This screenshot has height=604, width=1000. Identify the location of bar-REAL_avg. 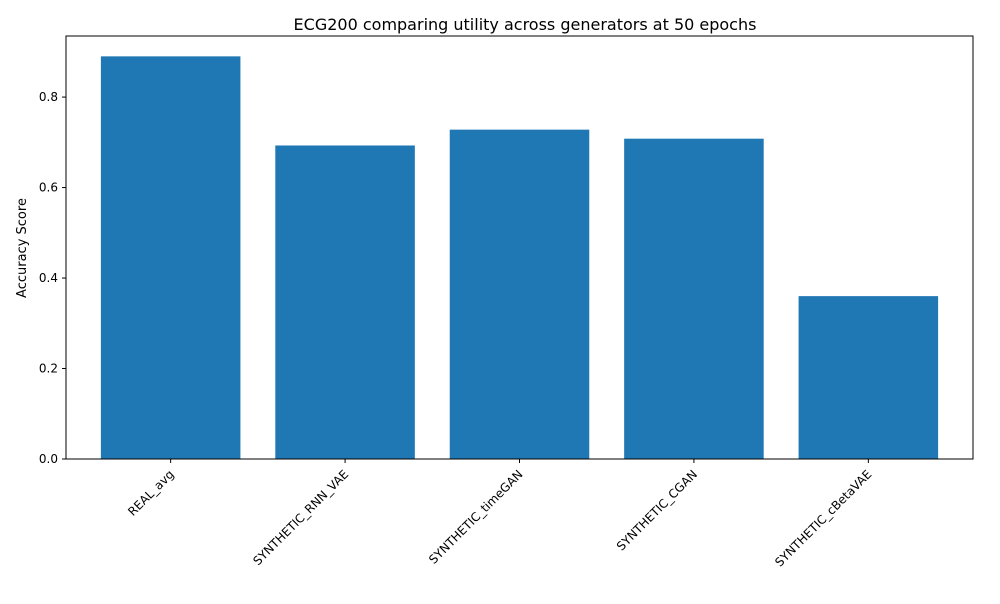
(170, 258).